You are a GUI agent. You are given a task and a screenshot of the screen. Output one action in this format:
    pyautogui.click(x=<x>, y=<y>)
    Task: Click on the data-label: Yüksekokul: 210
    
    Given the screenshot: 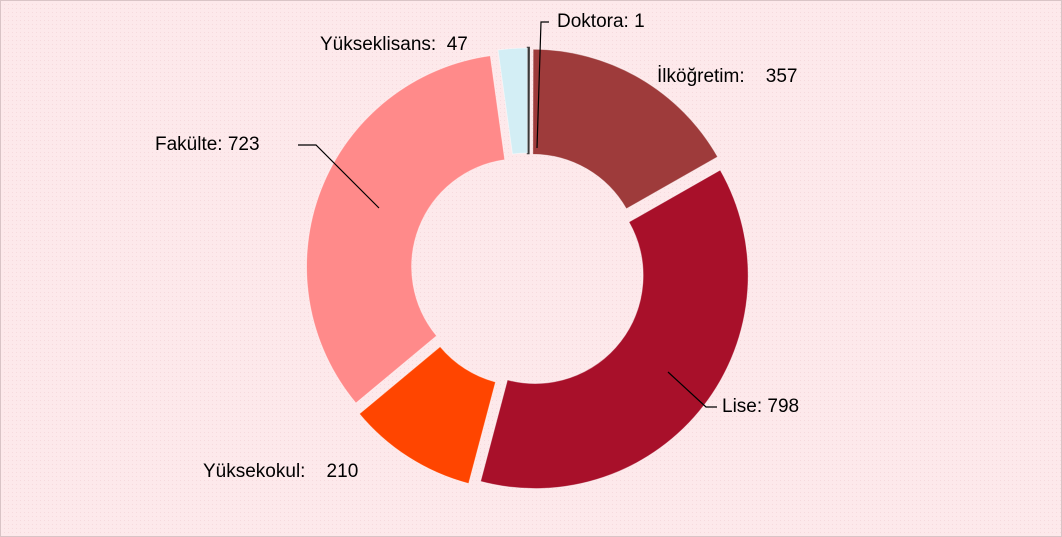 What is the action you would take?
    pyautogui.click(x=280, y=471)
    